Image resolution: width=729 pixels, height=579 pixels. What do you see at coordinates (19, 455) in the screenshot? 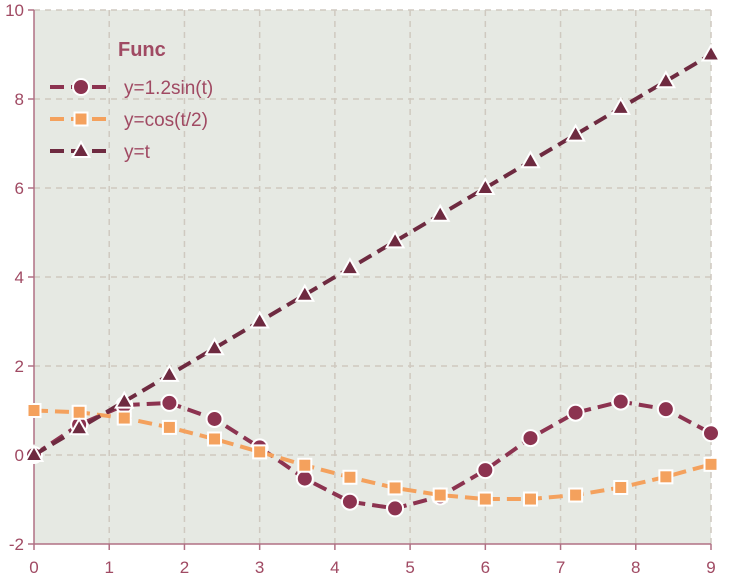
I see `y-tick-label: 0` at bounding box center [19, 455].